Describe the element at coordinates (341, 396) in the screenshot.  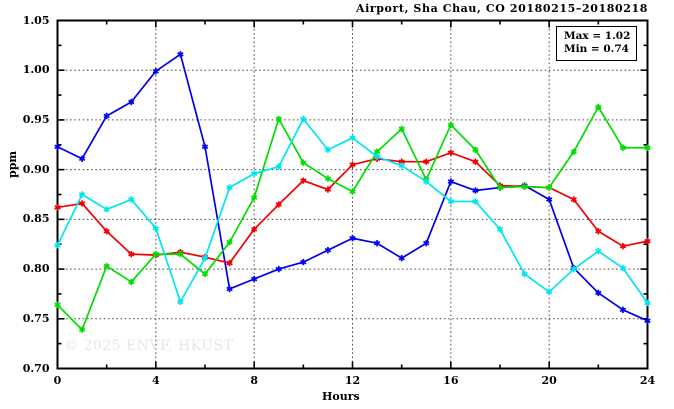
I see `x-axis-label: Hours` at that location.